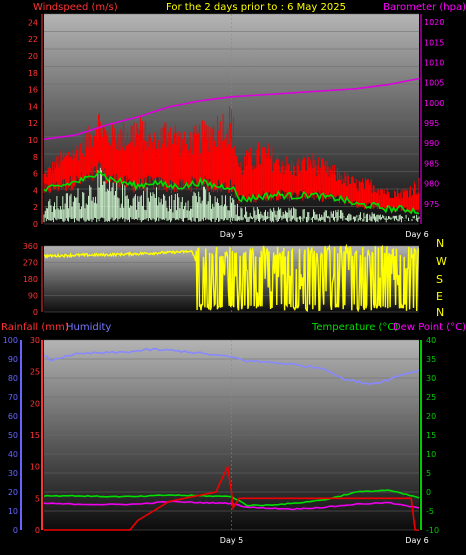 The width and height of the screenshot is (466, 555). Describe the element at coordinates (441, 261) in the screenshot. I see `compass-label: W` at that location.